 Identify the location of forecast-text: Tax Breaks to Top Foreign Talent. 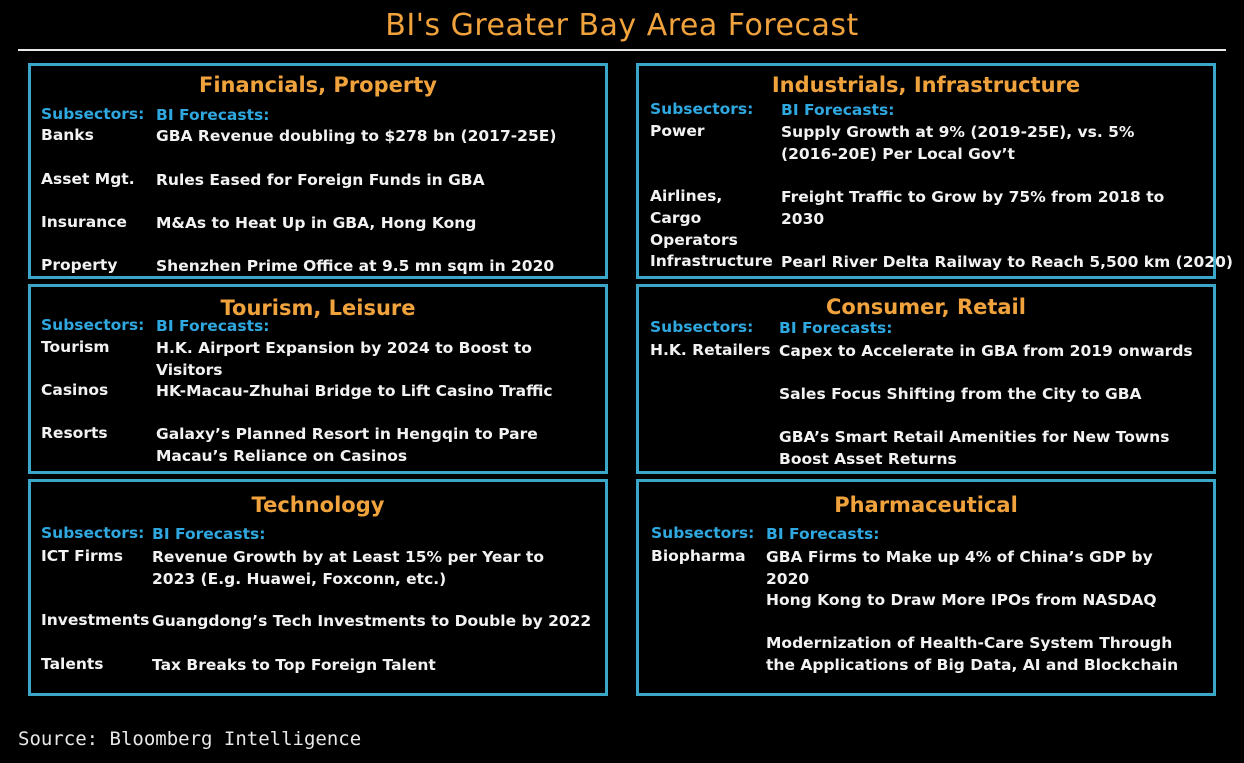
(294, 665).